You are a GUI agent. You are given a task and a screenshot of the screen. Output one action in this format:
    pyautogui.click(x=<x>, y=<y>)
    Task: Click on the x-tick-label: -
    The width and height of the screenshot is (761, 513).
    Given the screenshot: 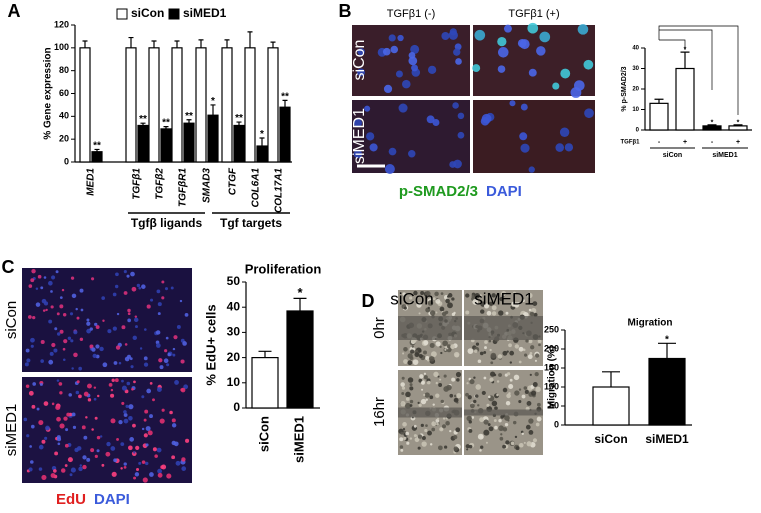 What is the action you would take?
    pyautogui.click(x=659, y=142)
    